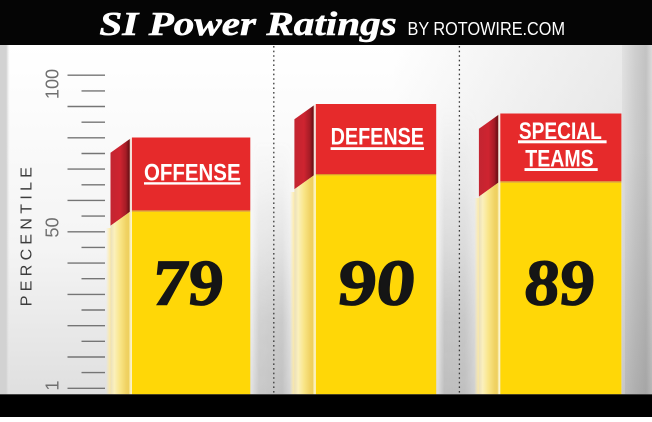 This screenshot has height=422, width=652. Describe the element at coordinates (247, 24) in the screenshot. I see `svg-text: SI Power Ratings` at that location.